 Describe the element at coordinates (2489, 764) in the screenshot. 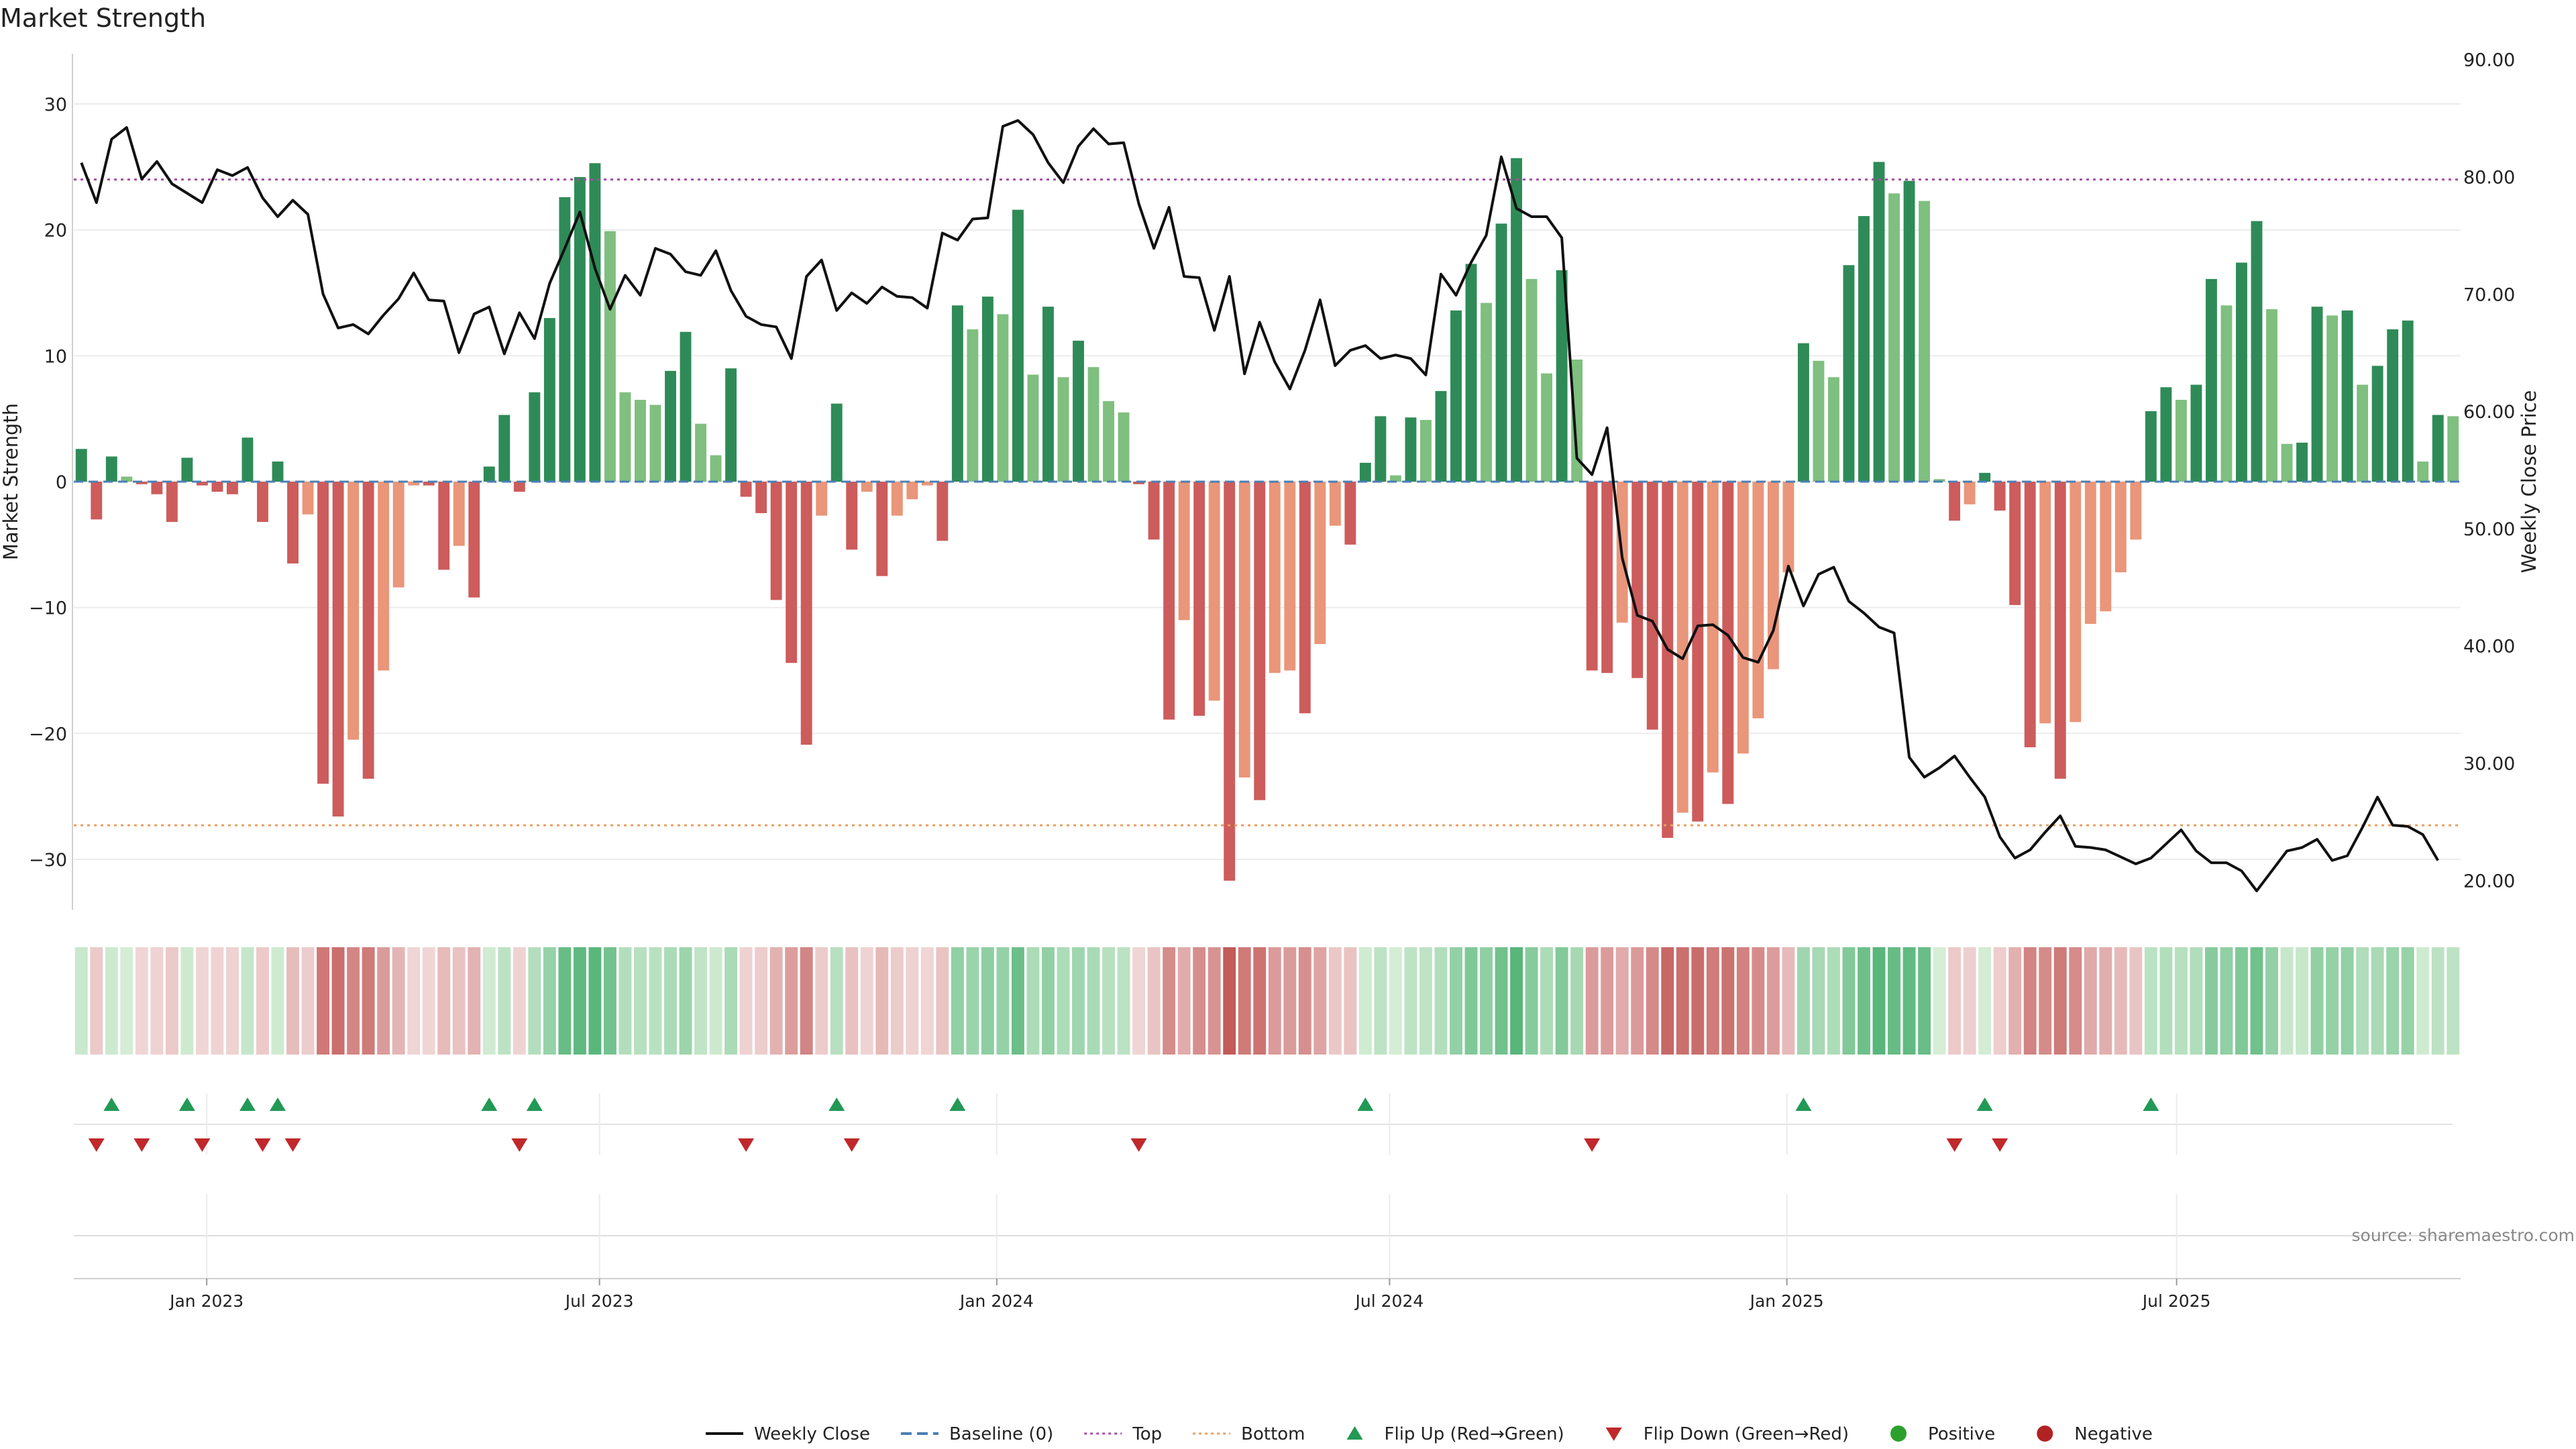

I see `y-right-tick-label: 30.00` at that location.